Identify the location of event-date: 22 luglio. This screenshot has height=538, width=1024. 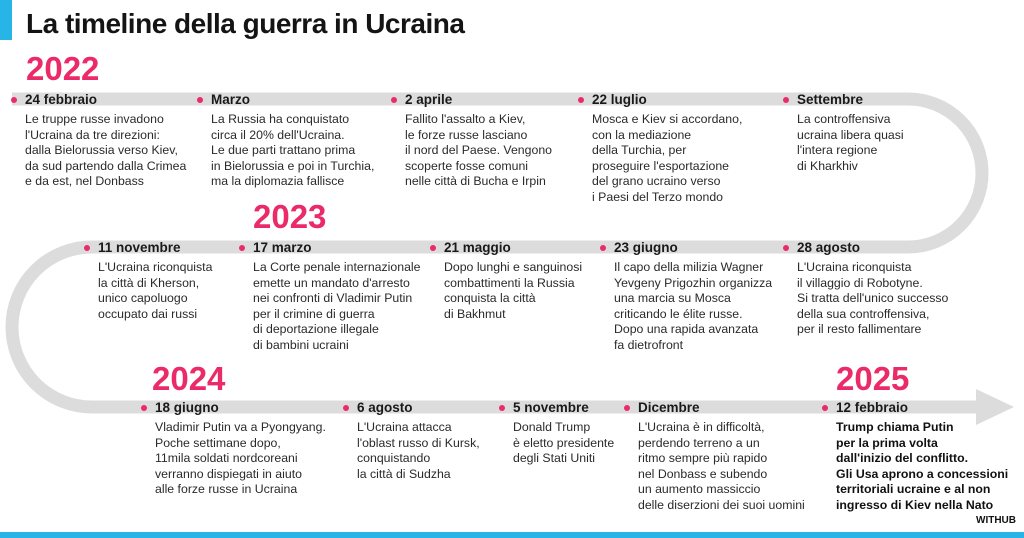
(619, 99).